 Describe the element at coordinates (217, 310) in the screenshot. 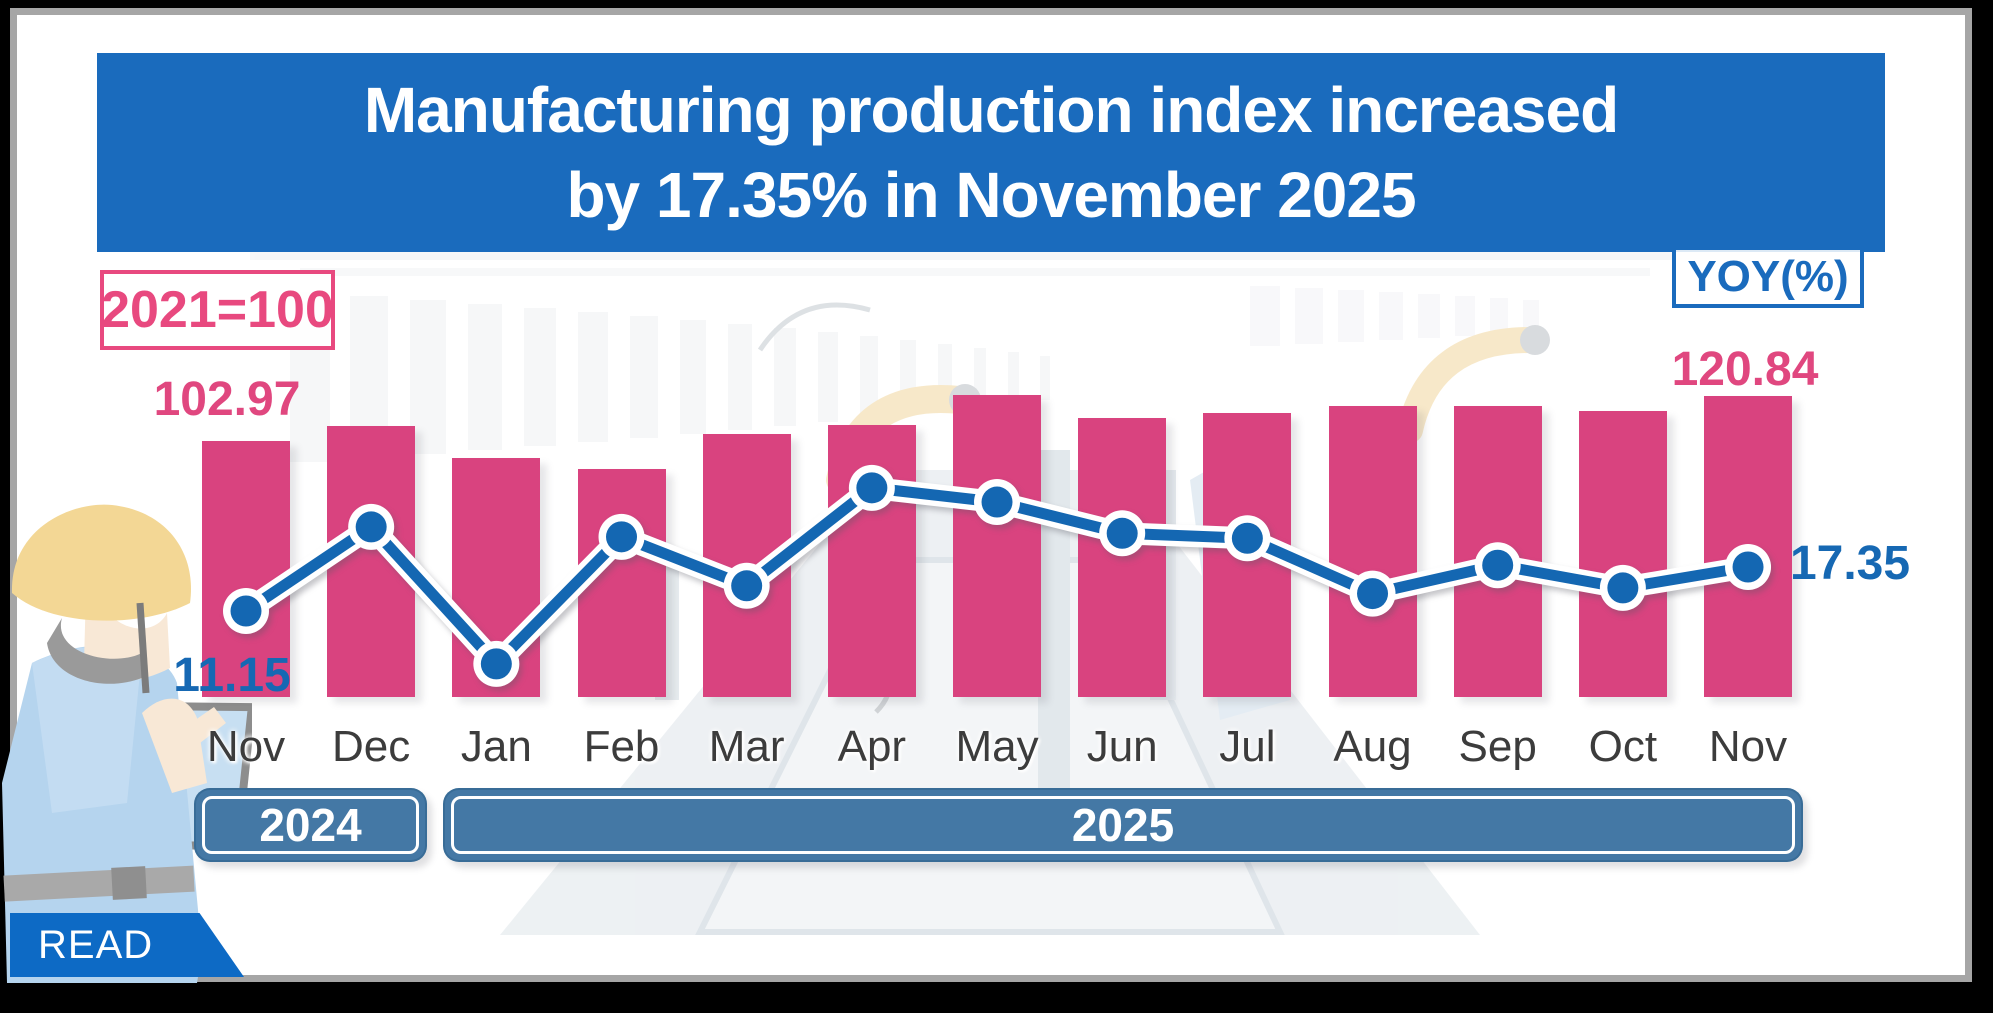

I see `base-year-badge: 2021=100` at that location.